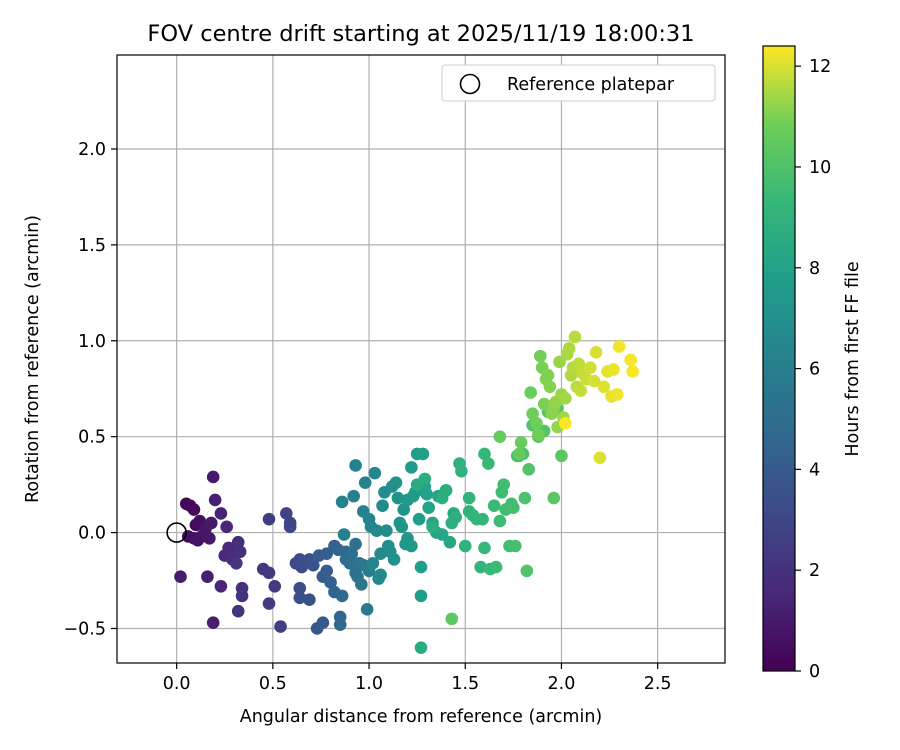 The height and width of the screenshot is (750, 900). Describe the element at coordinates (369, 684) in the screenshot. I see `x-tick-label: 1.0` at that location.